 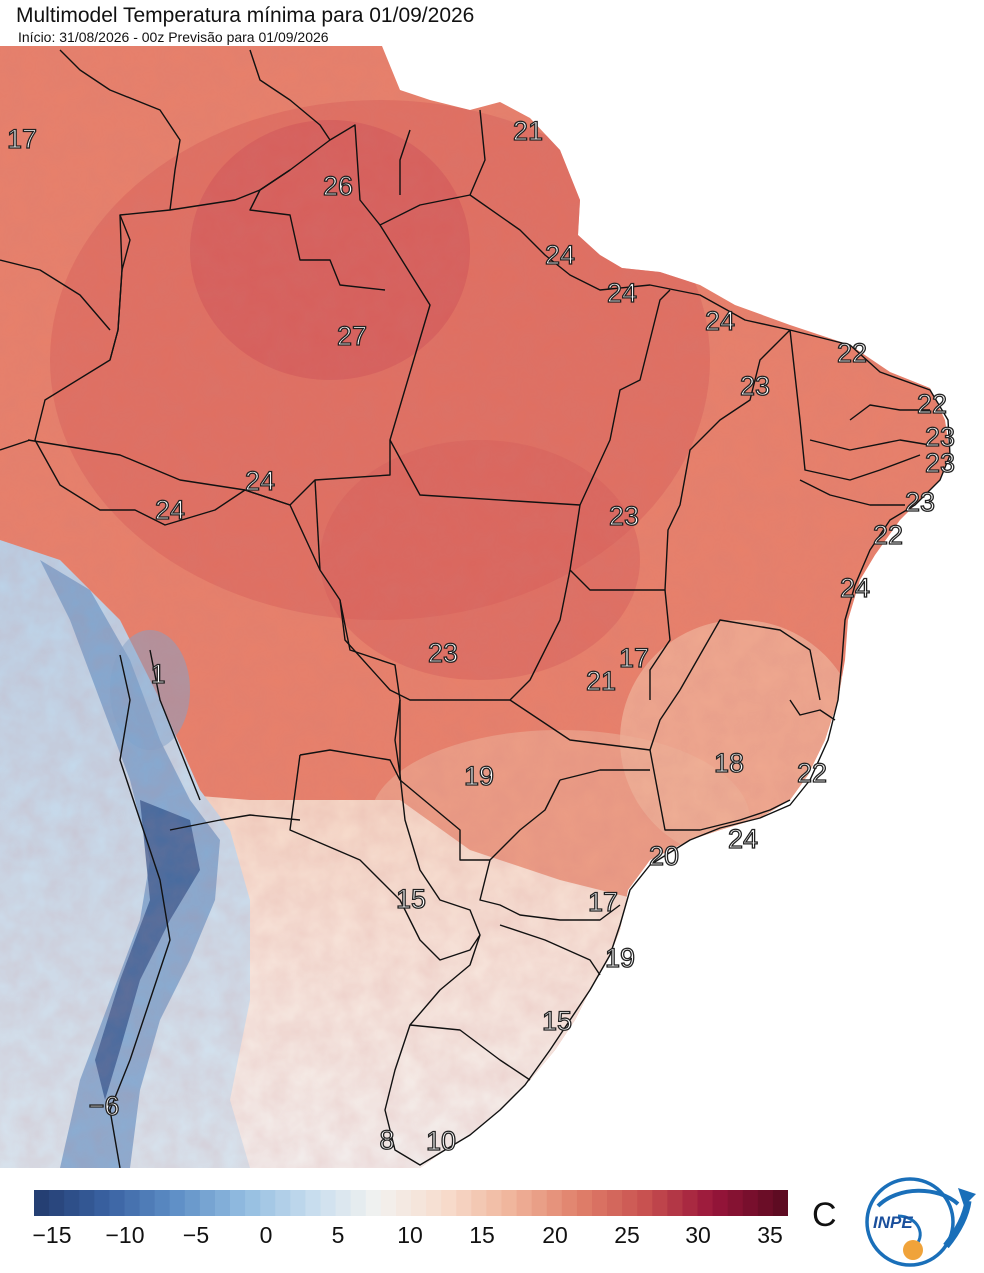 I want to click on colorbar-tick-label: 15, so click(x=482, y=1235).